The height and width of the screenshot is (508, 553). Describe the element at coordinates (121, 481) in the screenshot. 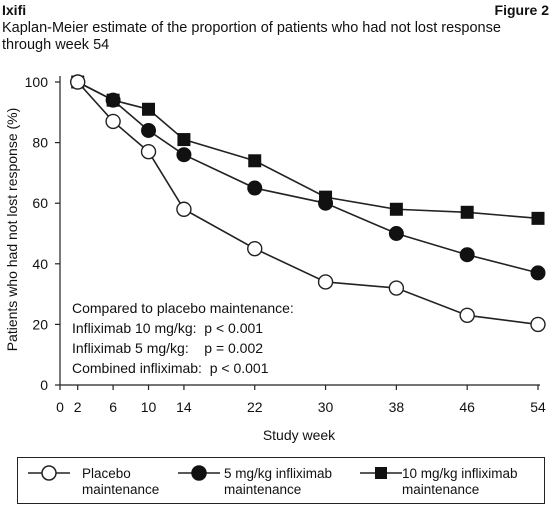

I see `legend-label: Placebo maintenance` at that location.